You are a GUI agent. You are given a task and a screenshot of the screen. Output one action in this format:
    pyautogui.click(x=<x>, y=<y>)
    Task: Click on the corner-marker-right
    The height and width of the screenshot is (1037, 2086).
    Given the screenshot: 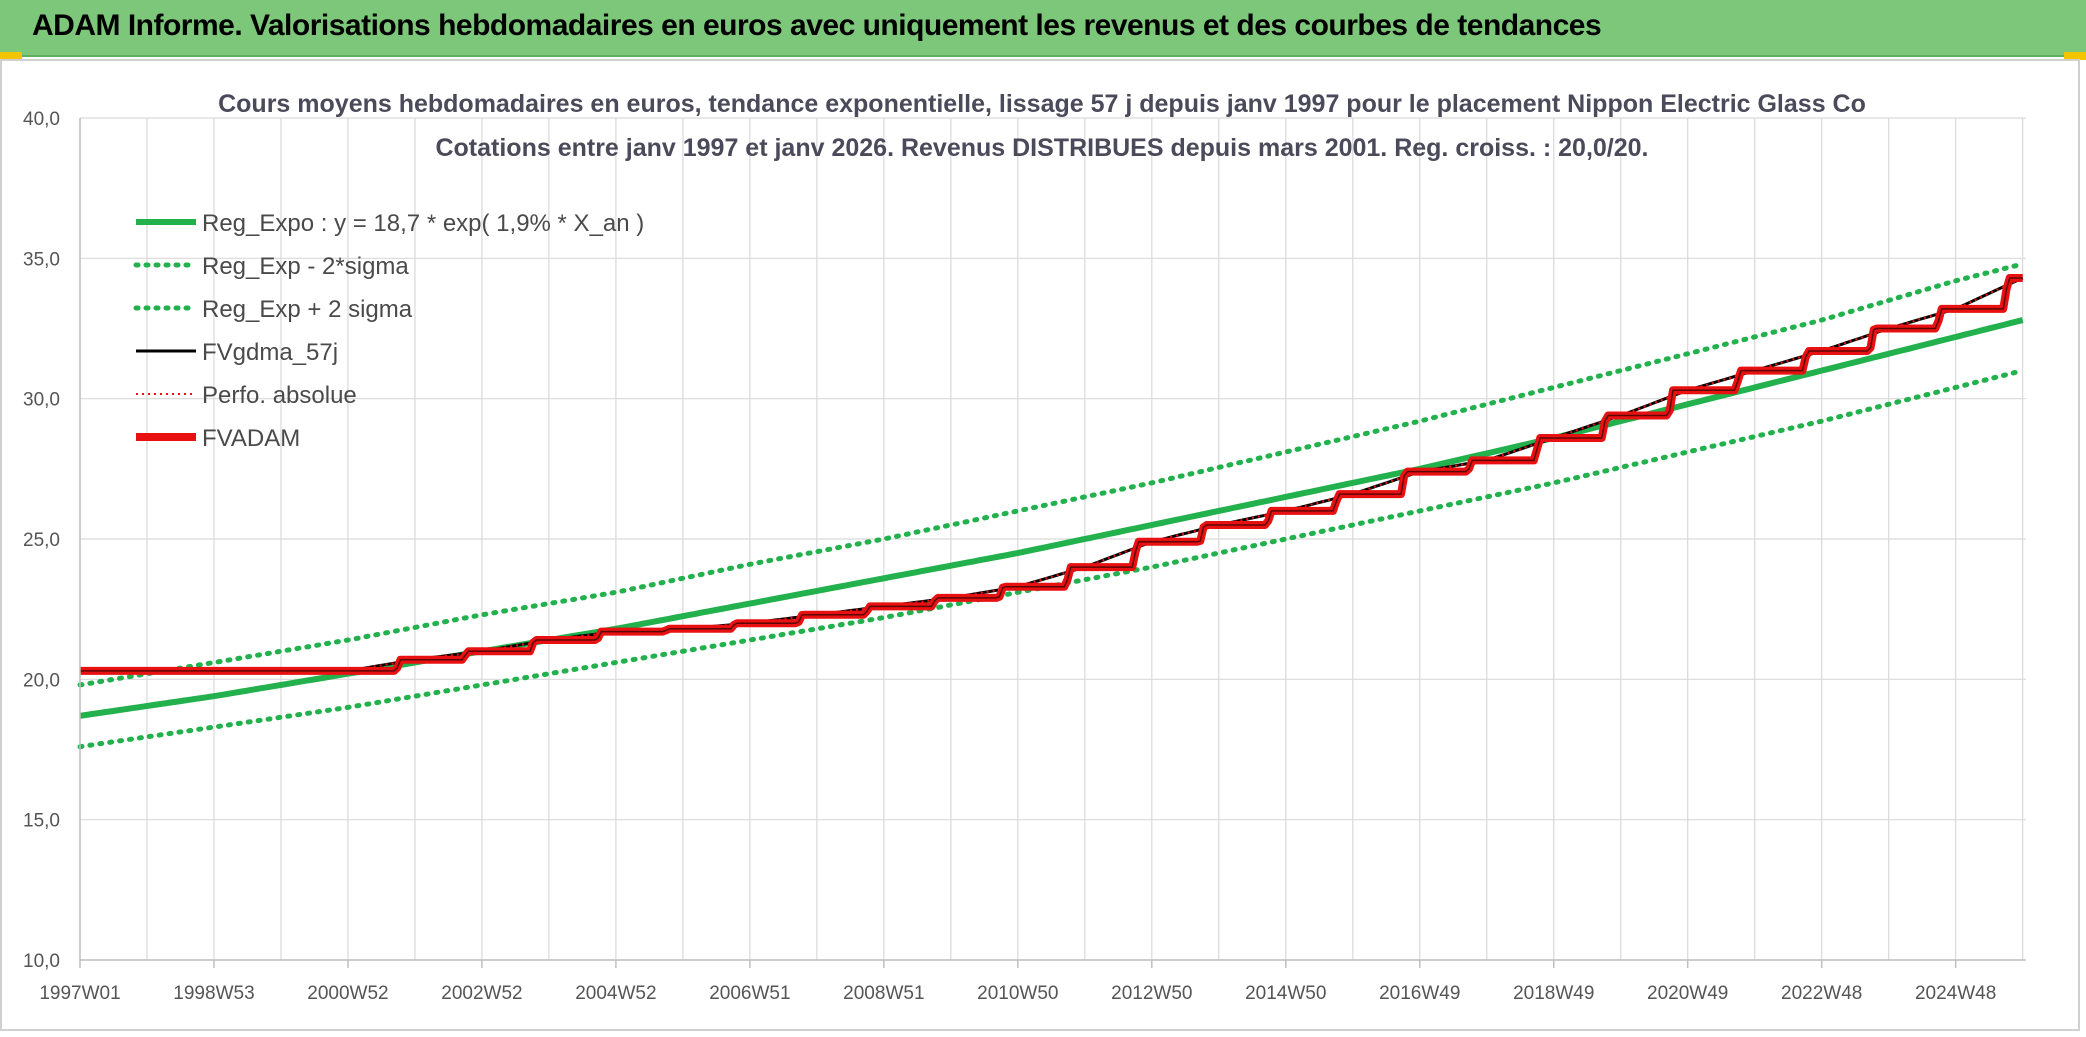 What is the action you would take?
    pyautogui.click(x=2075, y=56)
    